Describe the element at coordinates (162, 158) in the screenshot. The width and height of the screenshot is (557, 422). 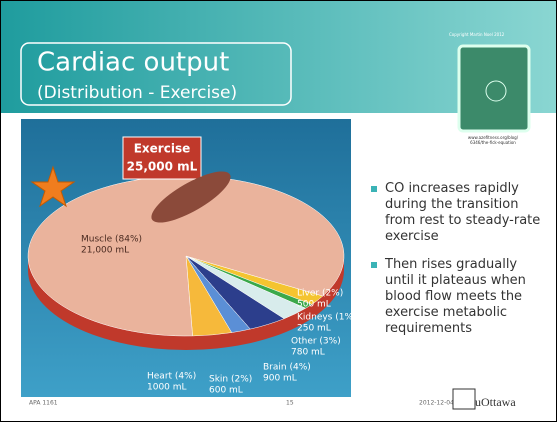
I see `exercise-badge` at that location.